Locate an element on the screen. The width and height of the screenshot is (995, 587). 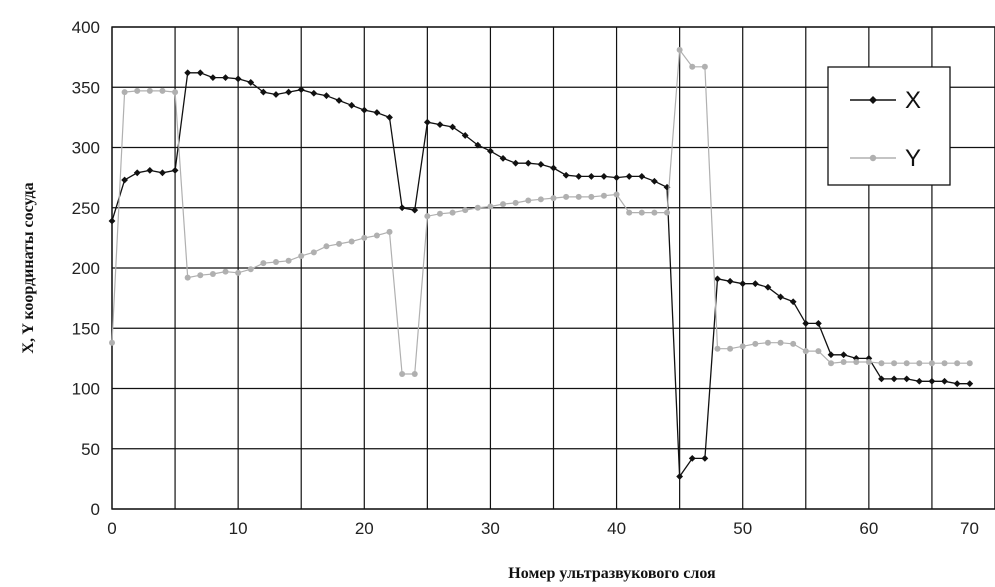
x-tick-label: 20 is located at coordinates (364, 528).